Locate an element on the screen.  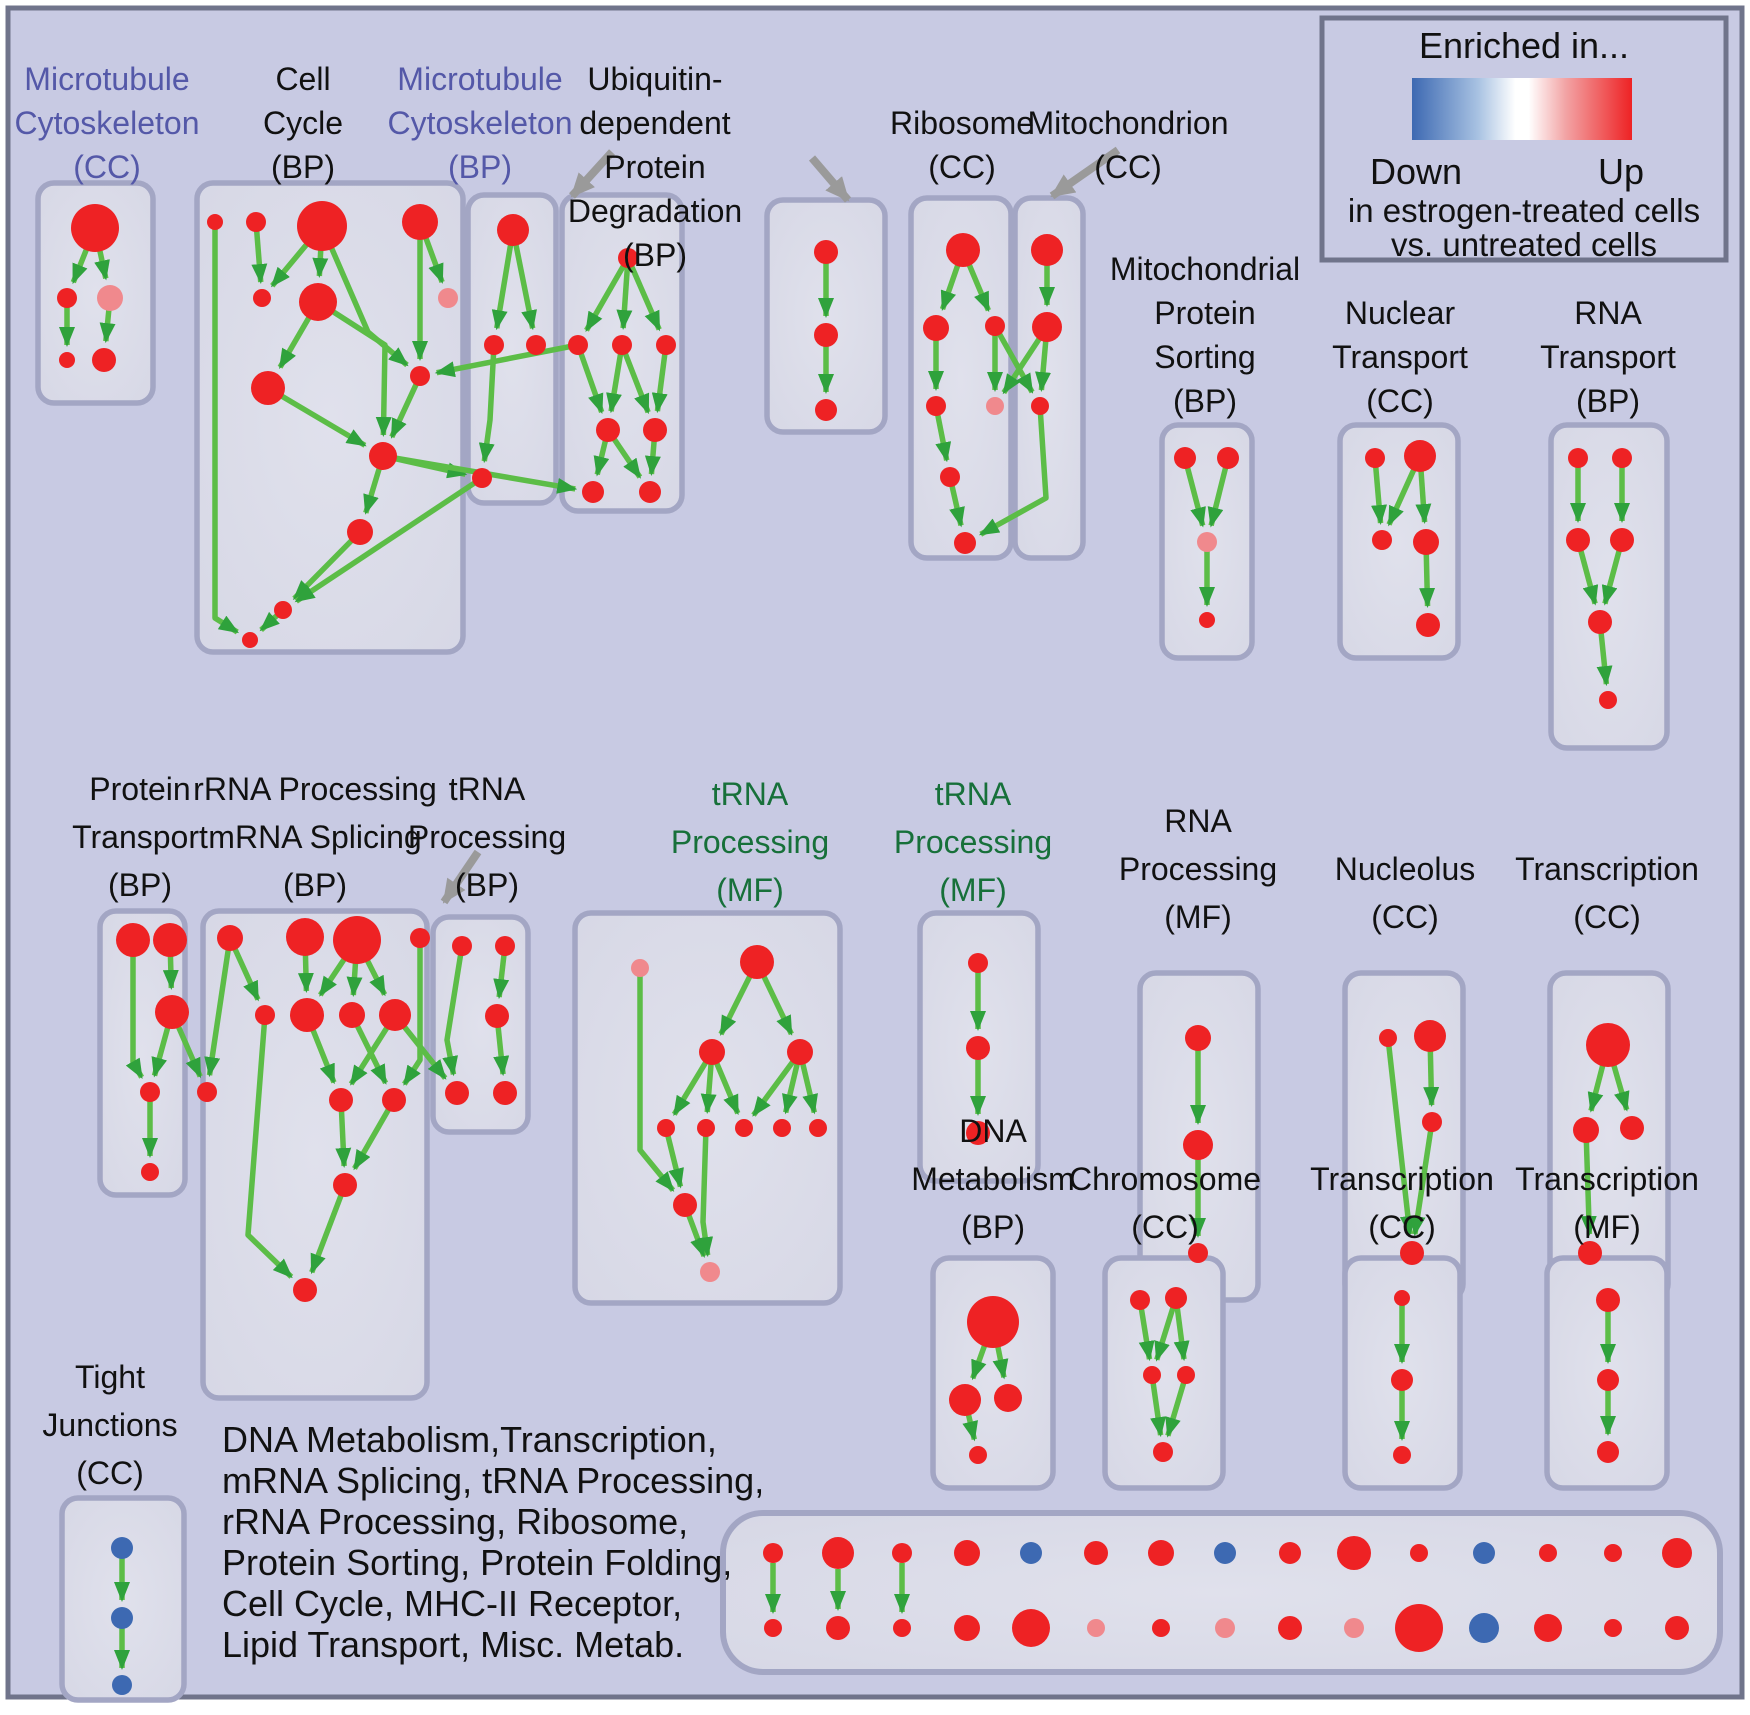
label-trna-mf-2-line-1: Processing is located at coordinates (973, 842).